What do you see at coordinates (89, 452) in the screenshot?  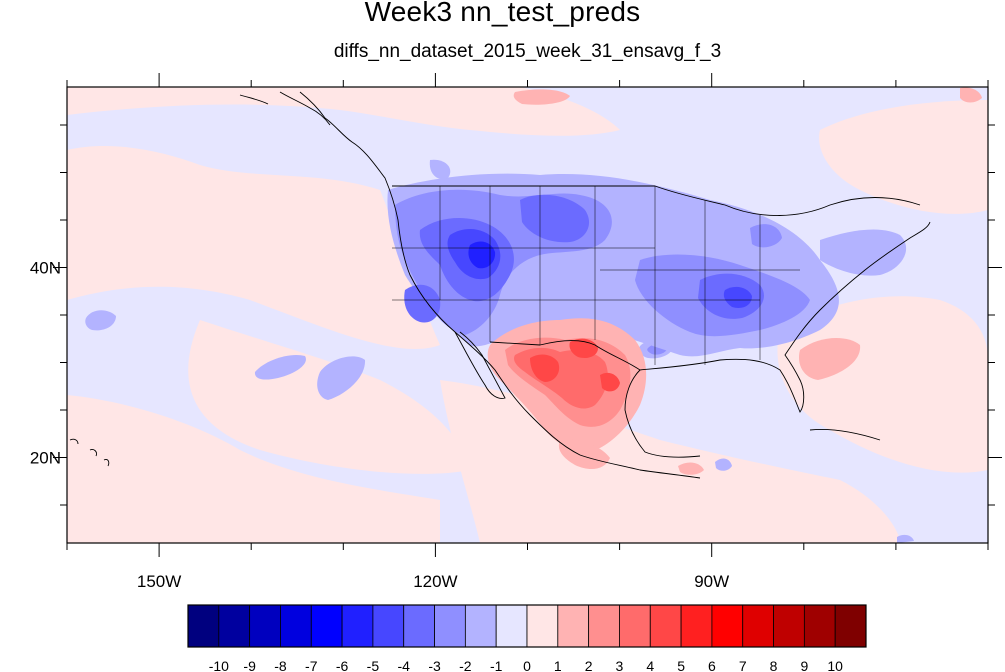 I see `hawaii-islands` at bounding box center [89, 452].